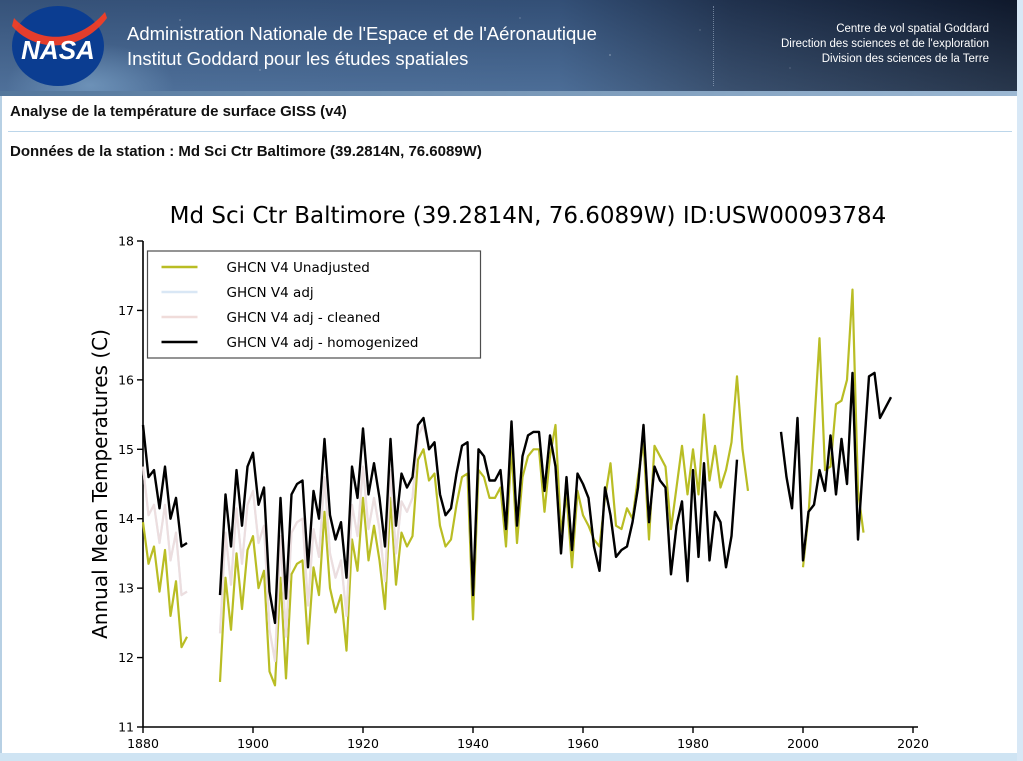 The image size is (1023, 761). What do you see at coordinates (583, 743) in the screenshot?
I see `x-tick-label: 1960` at bounding box center [583, 743].